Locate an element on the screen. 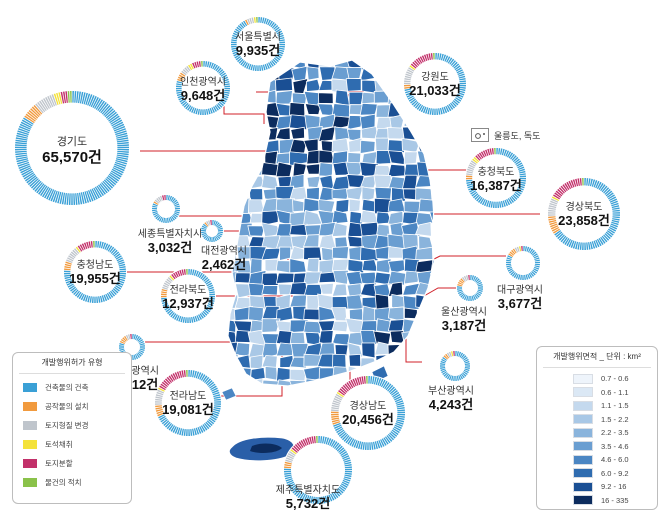  region-count: 12,937건 is located at coordinates (188, 303).